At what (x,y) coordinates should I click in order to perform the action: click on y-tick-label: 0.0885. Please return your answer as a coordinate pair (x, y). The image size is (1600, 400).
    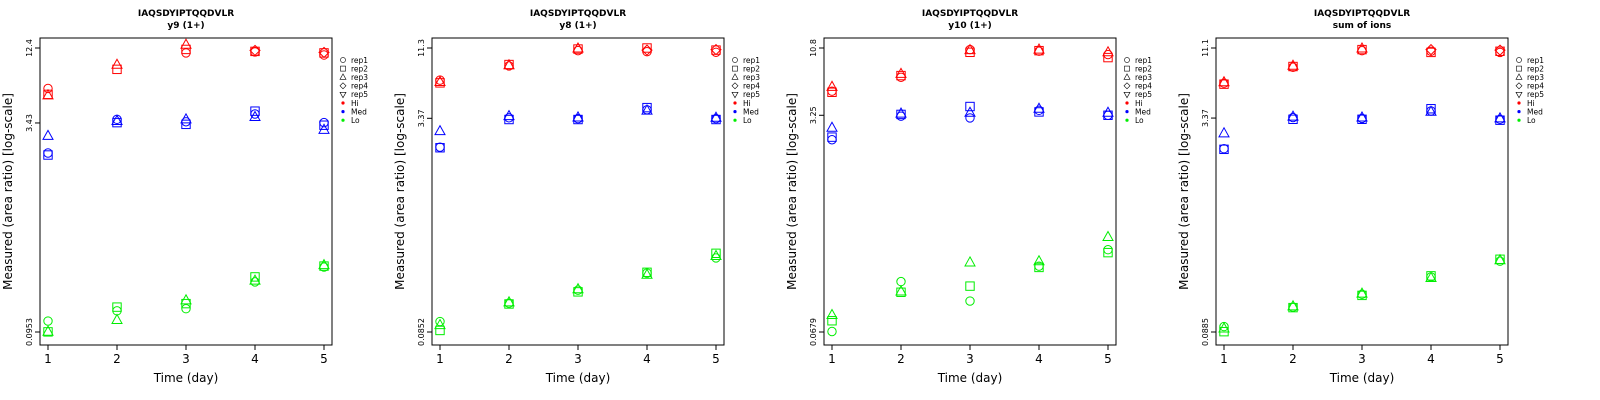
    Looking at the image, I should click on (1205, 332).